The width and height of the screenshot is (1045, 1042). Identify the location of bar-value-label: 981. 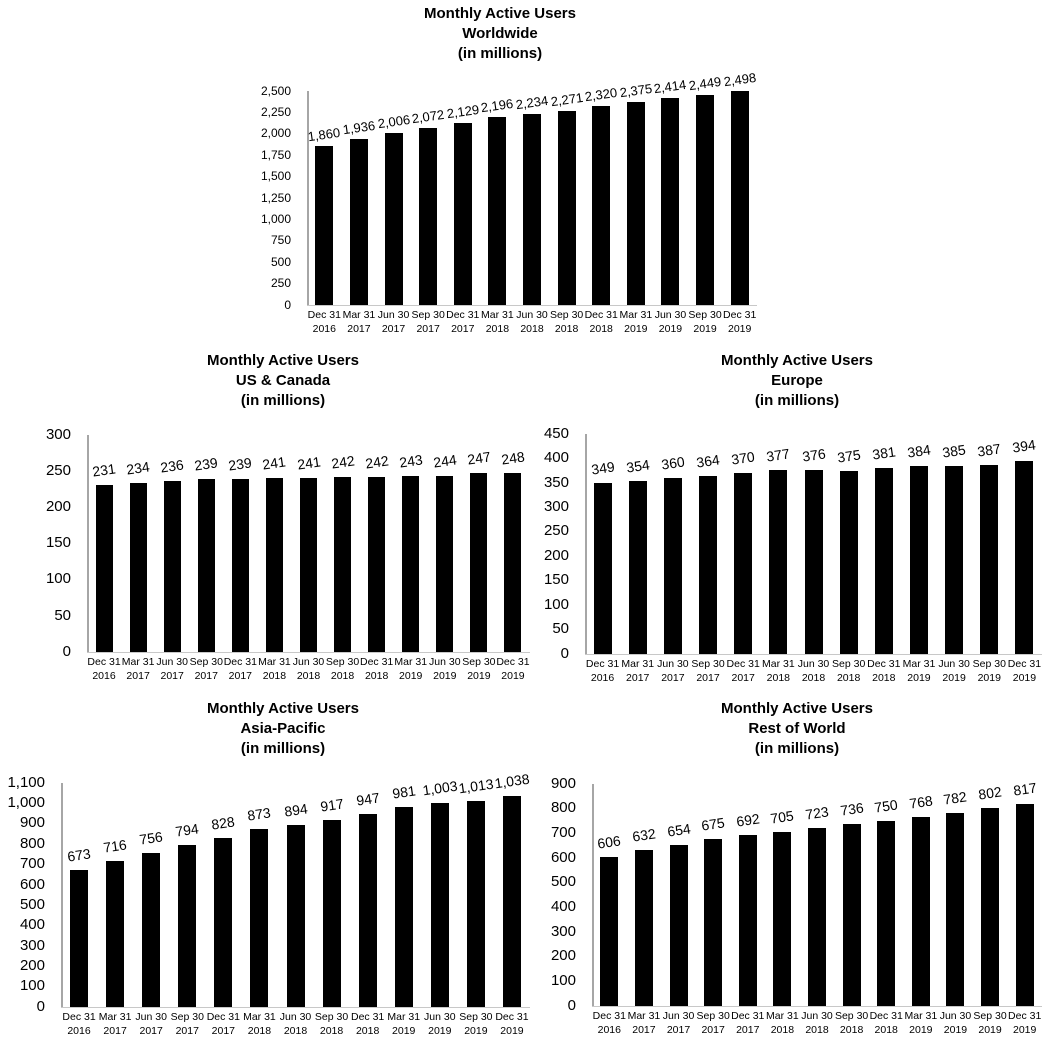
(404, 792).